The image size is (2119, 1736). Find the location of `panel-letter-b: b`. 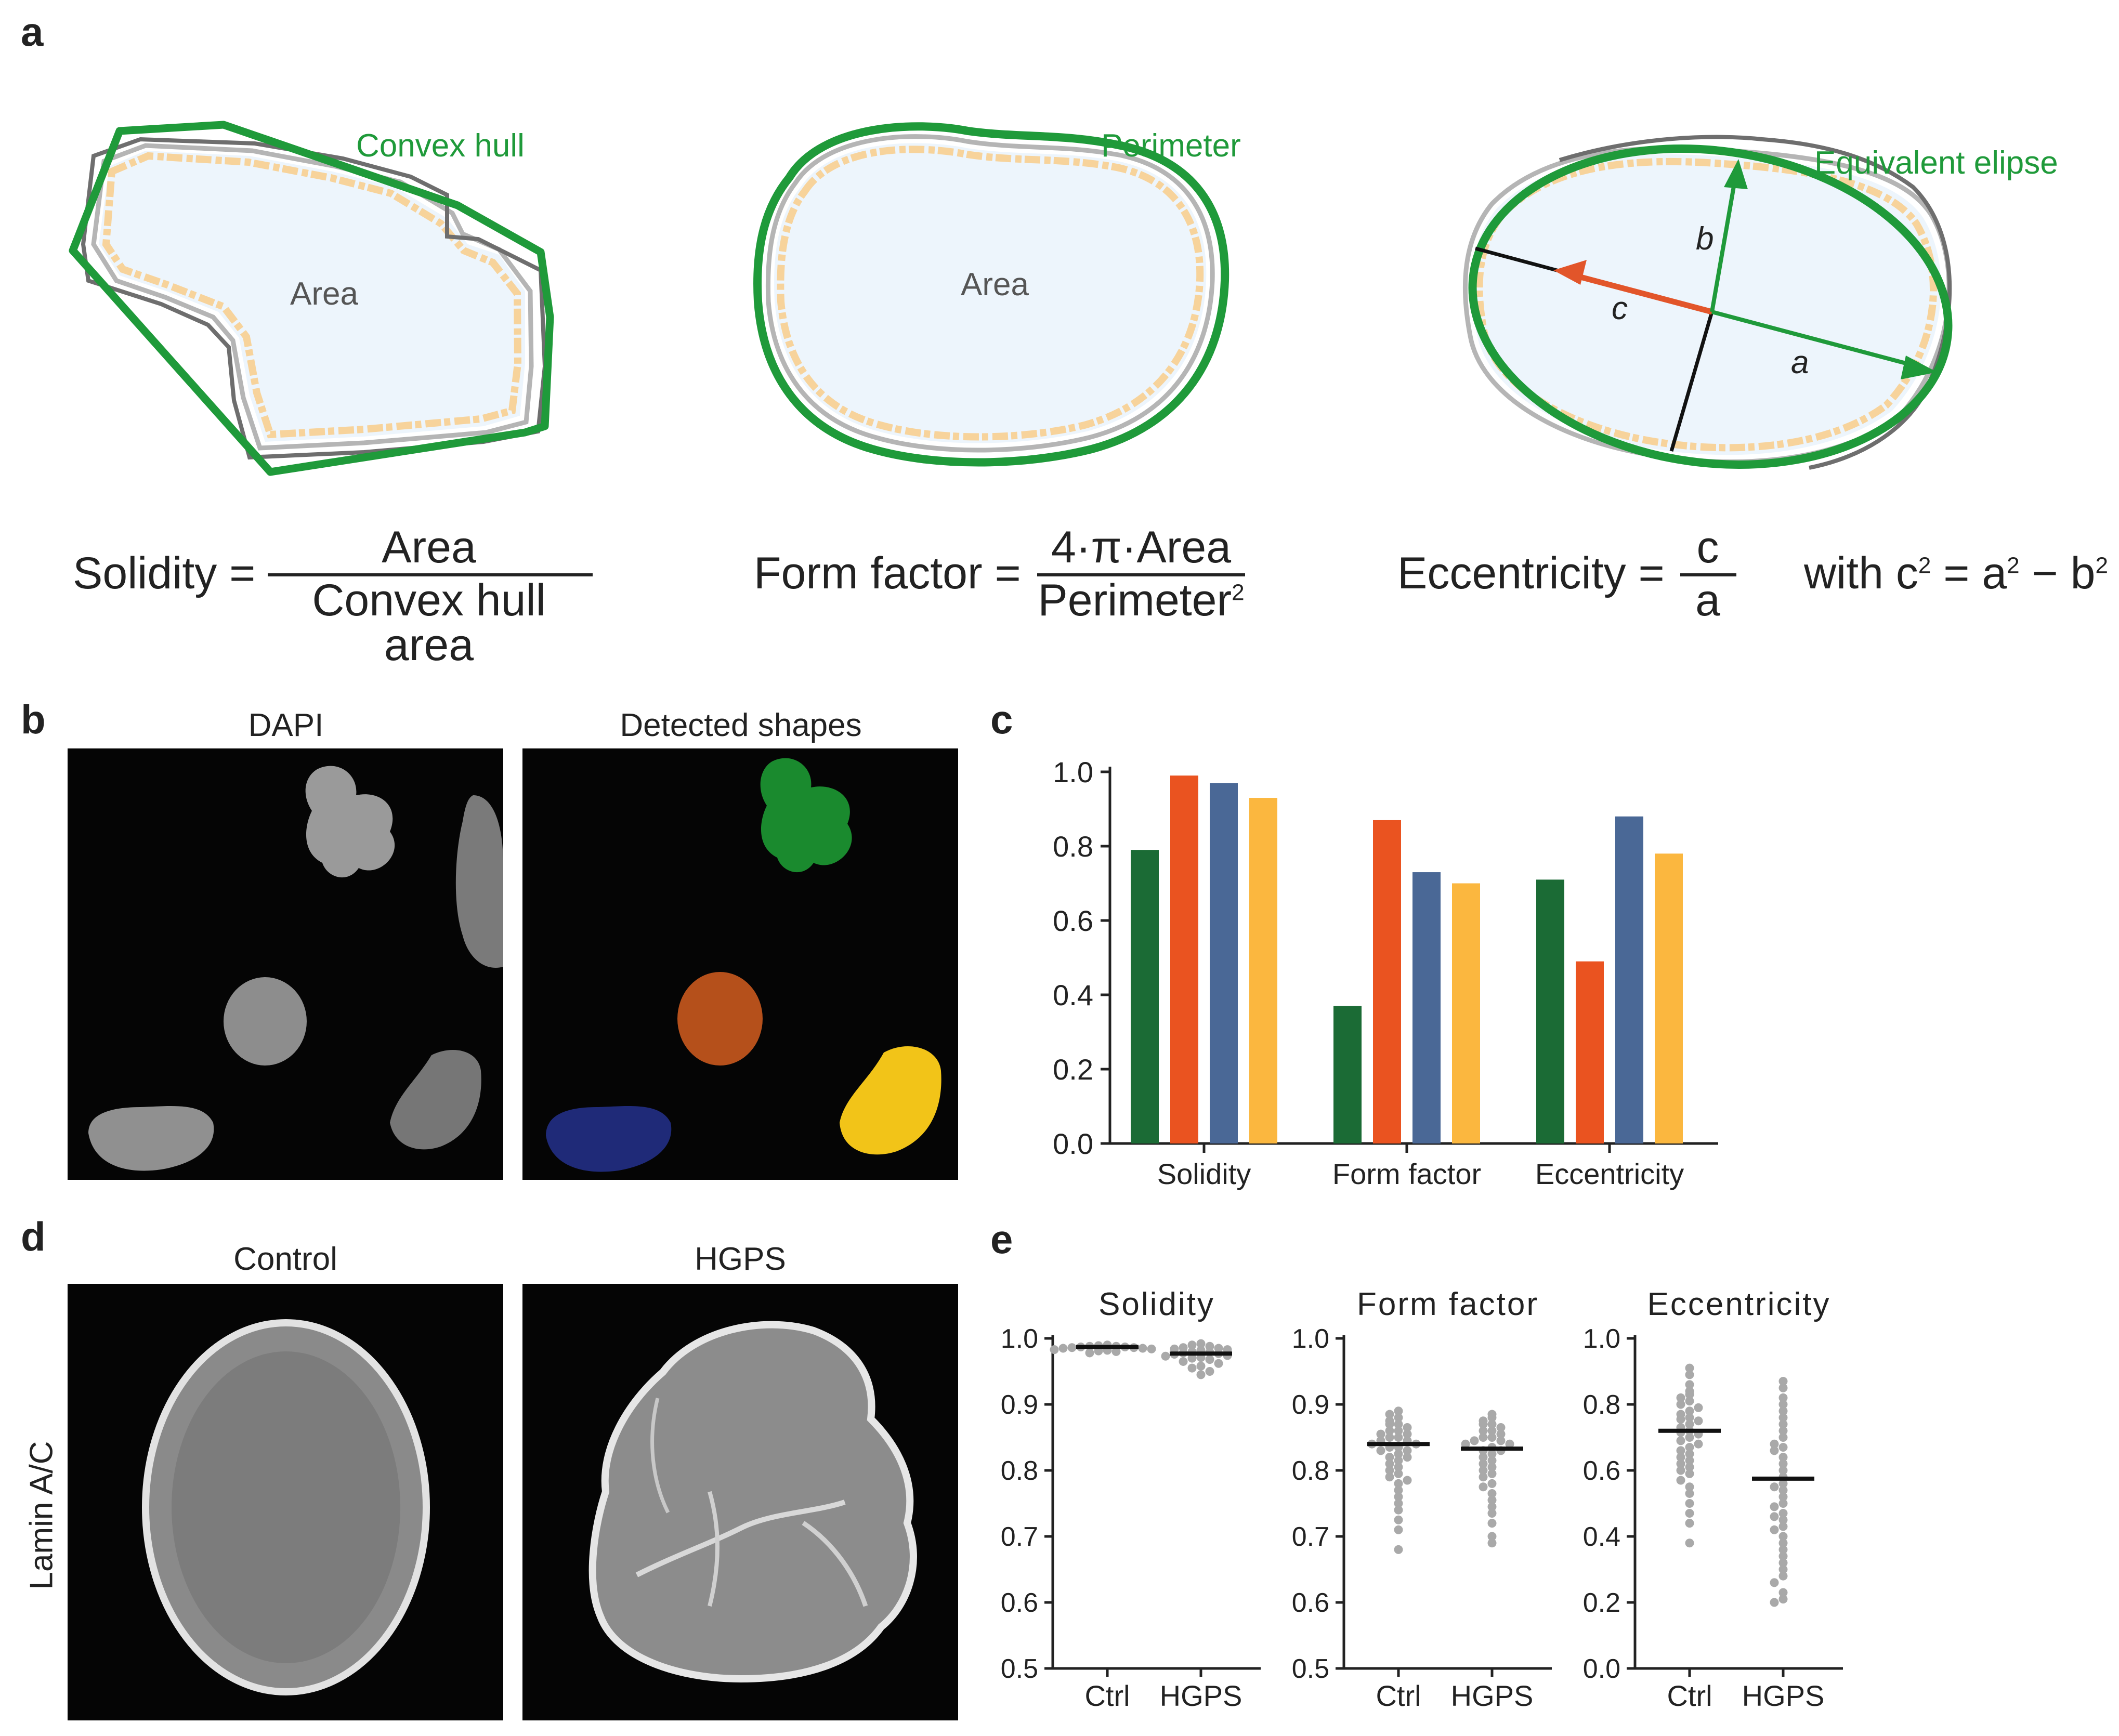

panel-letter-b: b is located at coordinates (33, 719).